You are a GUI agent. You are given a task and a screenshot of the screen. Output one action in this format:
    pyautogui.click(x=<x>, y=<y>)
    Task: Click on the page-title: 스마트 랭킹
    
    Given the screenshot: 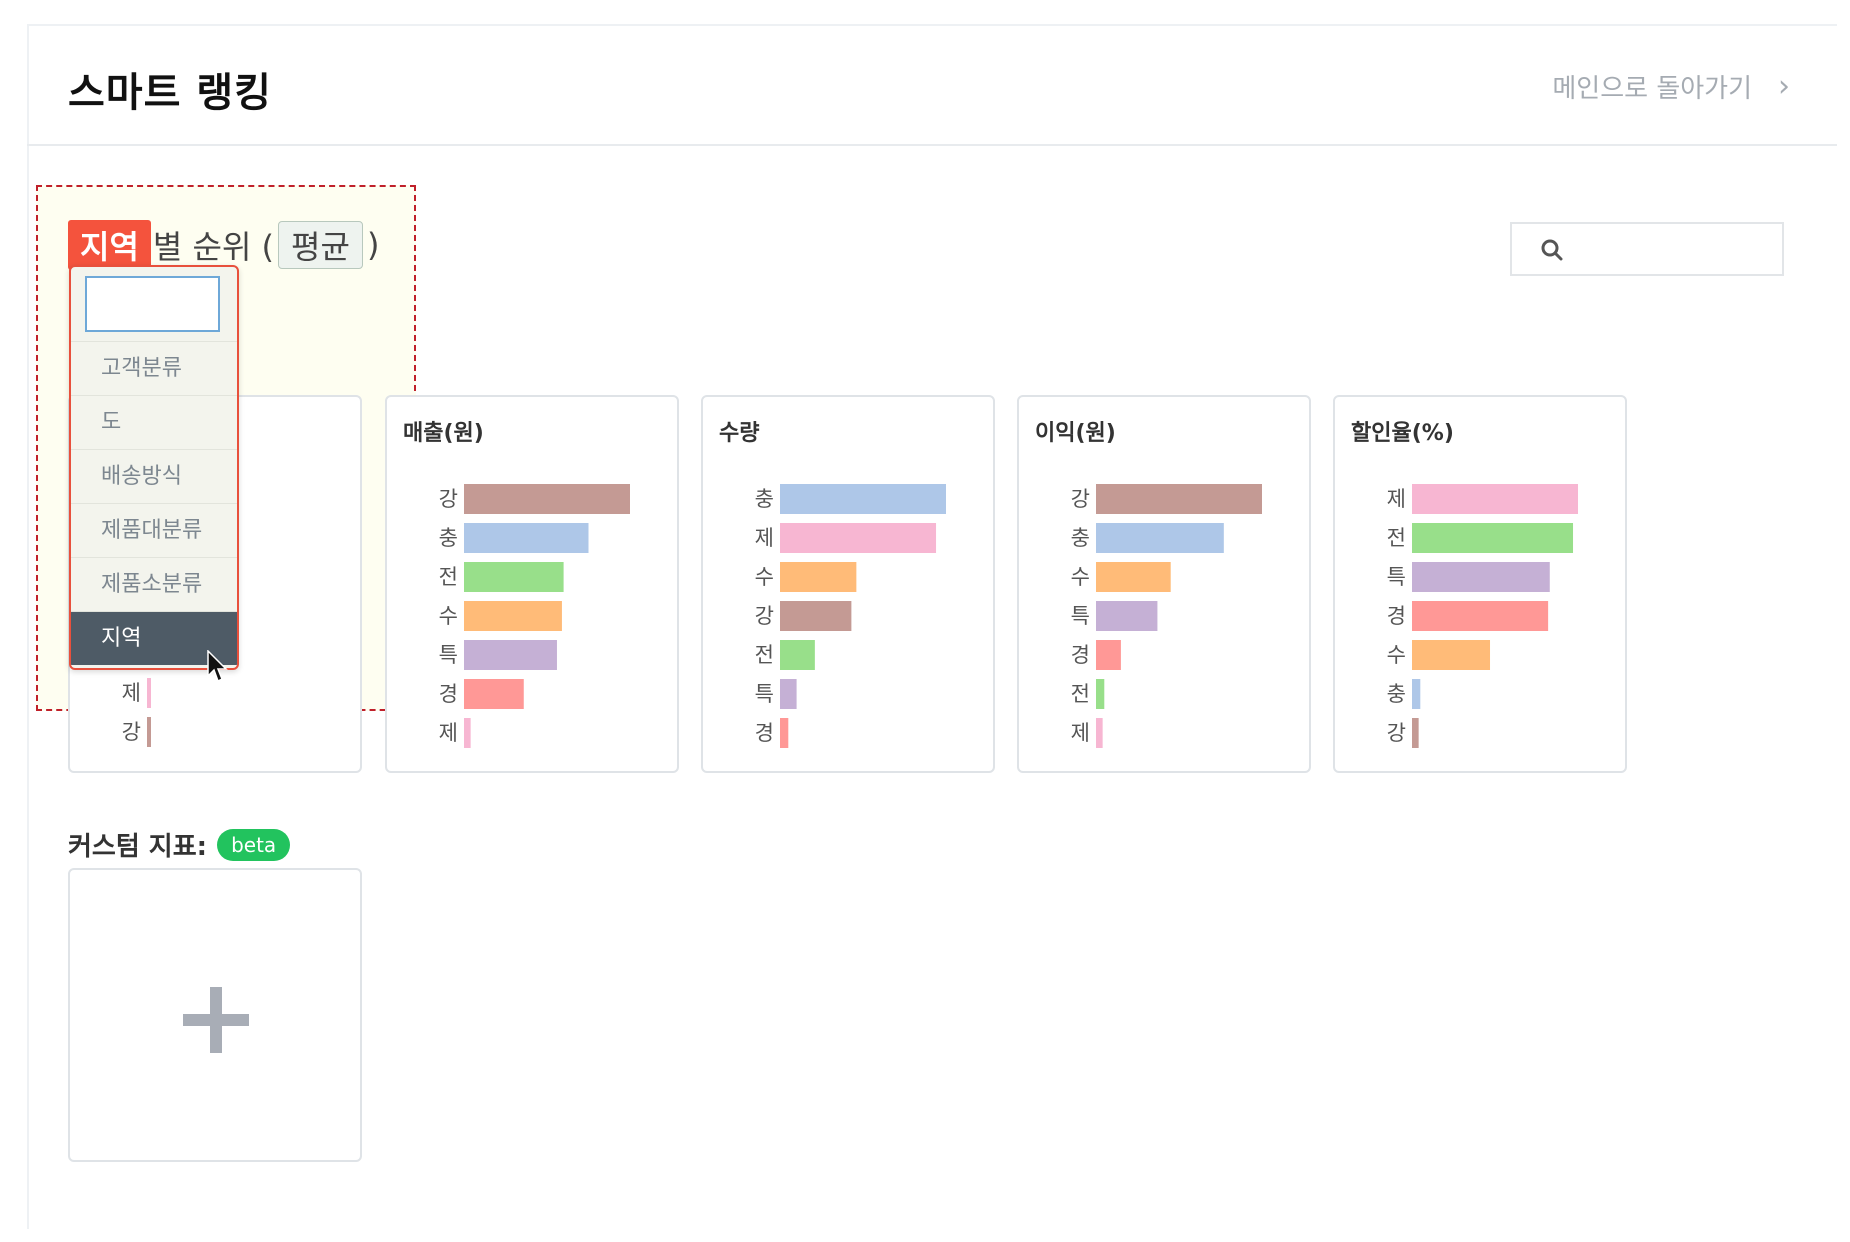 What is the action you would take?
    pyautogui.click(x=170, y=93)
    